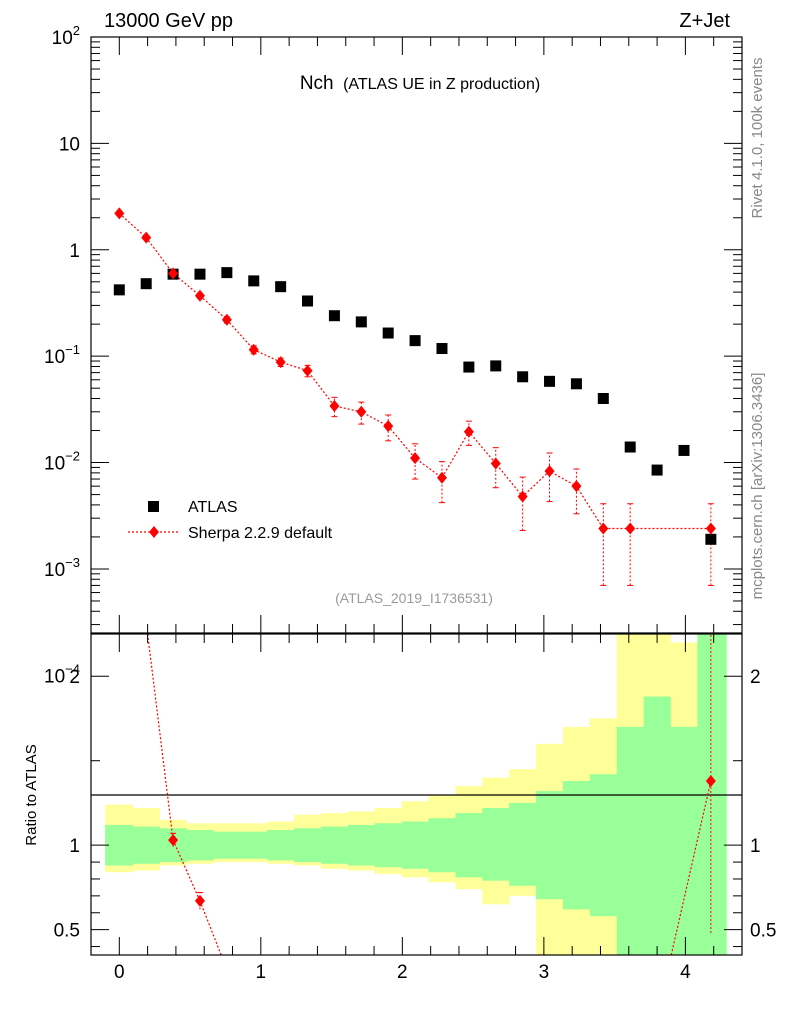 The width and height of the screenshot is (786, 1024). What do you see at coordinates (757, 138) in the screenshot?
I see `rivet-label: Rivet 4.1.0, 100k events` at bounding box center [757, 138].